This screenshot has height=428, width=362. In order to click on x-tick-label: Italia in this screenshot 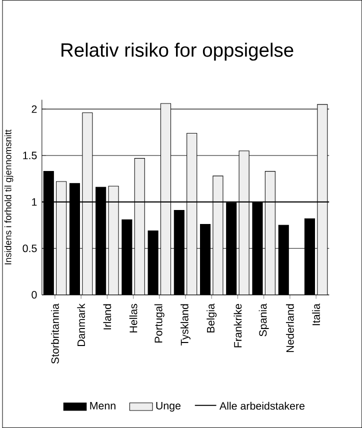, I will do `click(316, 315)`.